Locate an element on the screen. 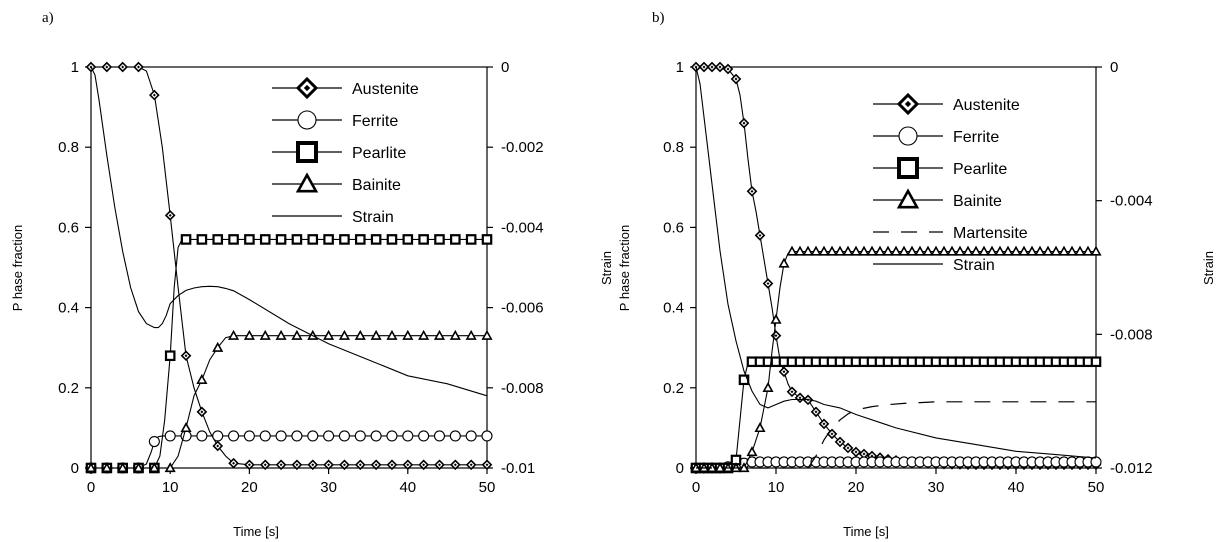  panel-a-legend-ferrite-label: Ferrite is located at coordinates (375, 121).